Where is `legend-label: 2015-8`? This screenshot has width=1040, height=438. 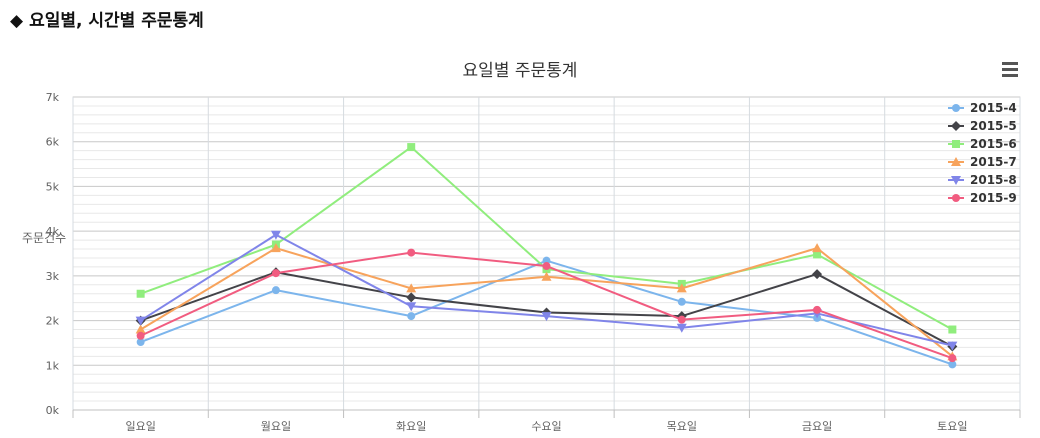 legend-label: 2015-8 is located at coordinates (993, 180).